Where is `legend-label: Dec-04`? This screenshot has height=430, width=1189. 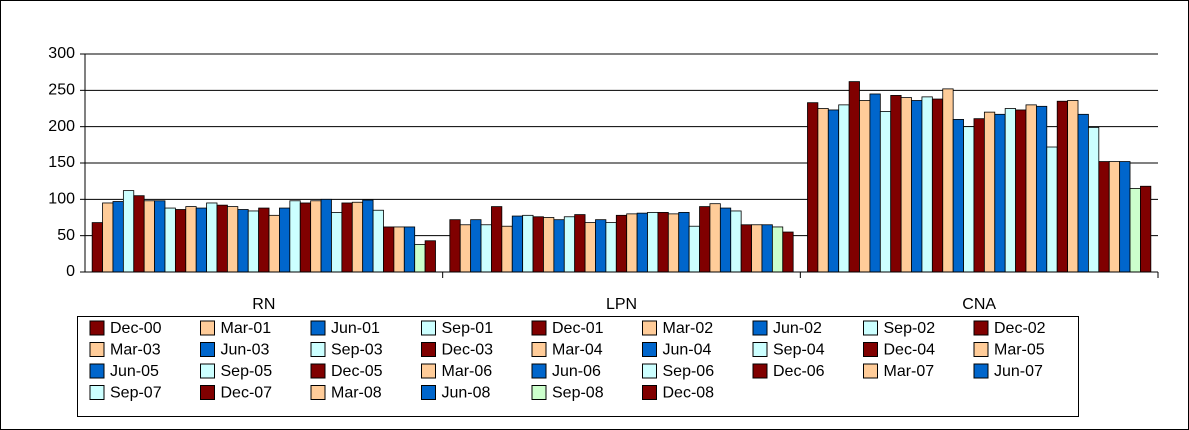
legend-label: Dec-04 is located at coordinates (910, 350).